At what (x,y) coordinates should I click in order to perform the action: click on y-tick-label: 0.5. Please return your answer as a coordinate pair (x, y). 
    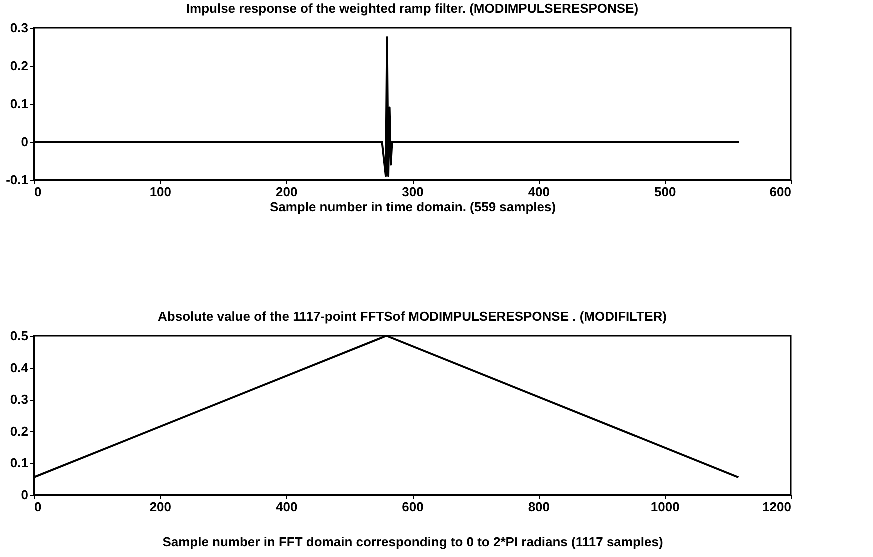
    Looking at the image, I should click on (19, 336).